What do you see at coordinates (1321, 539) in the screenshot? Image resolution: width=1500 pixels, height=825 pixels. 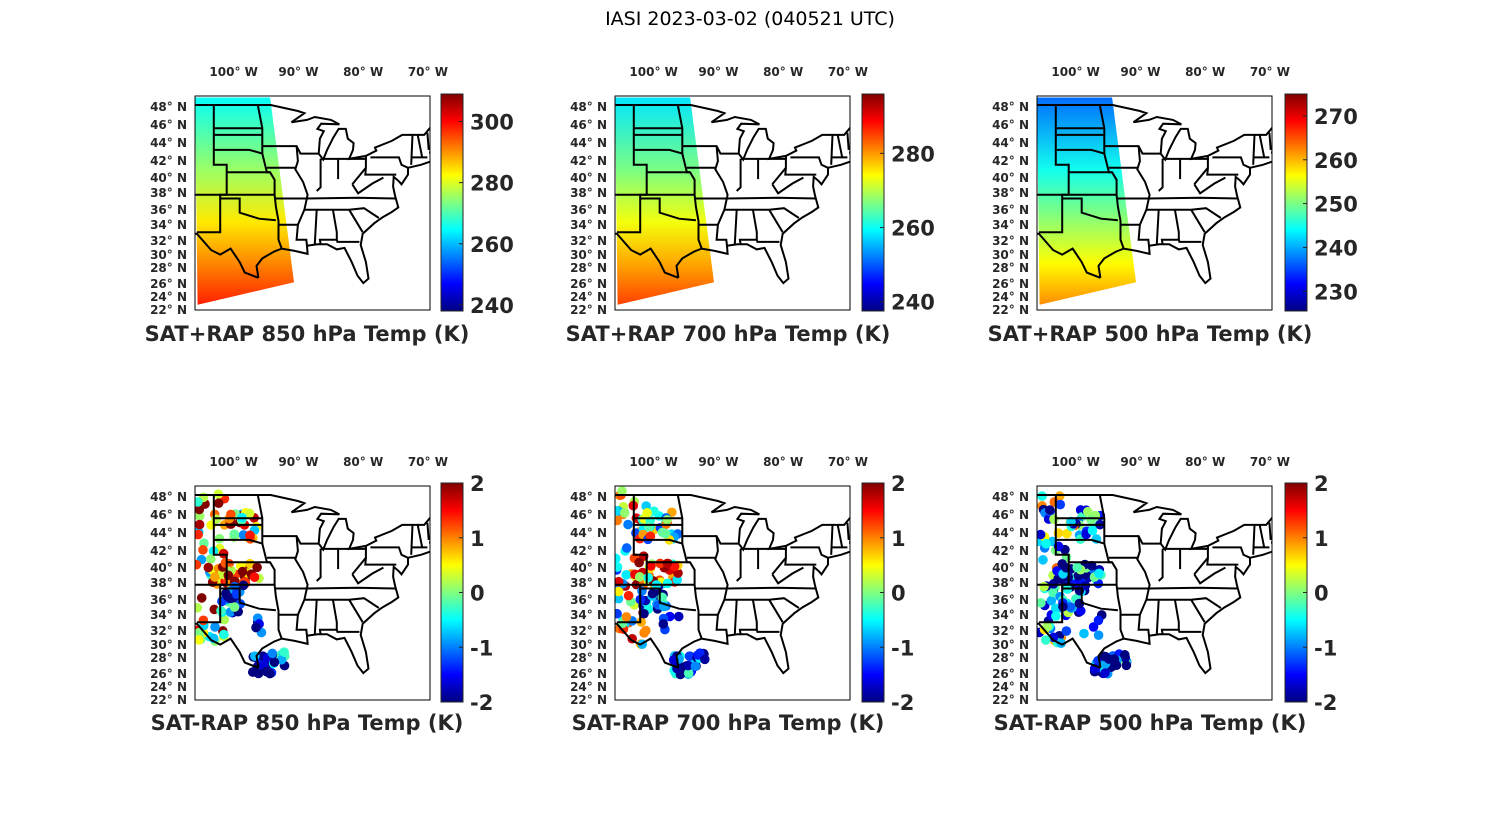 I see `colorbar-tick-label: 1` at bounding box center [1321, 539].